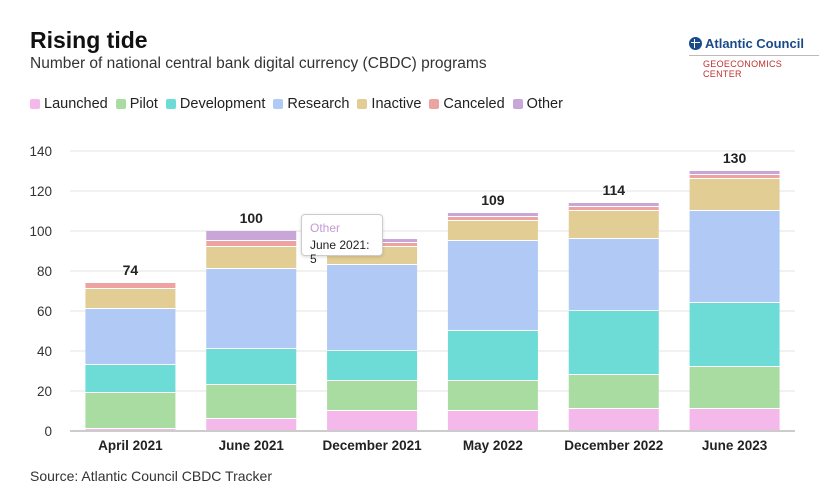  I want to click on total-label: 130, so click(735, 158).